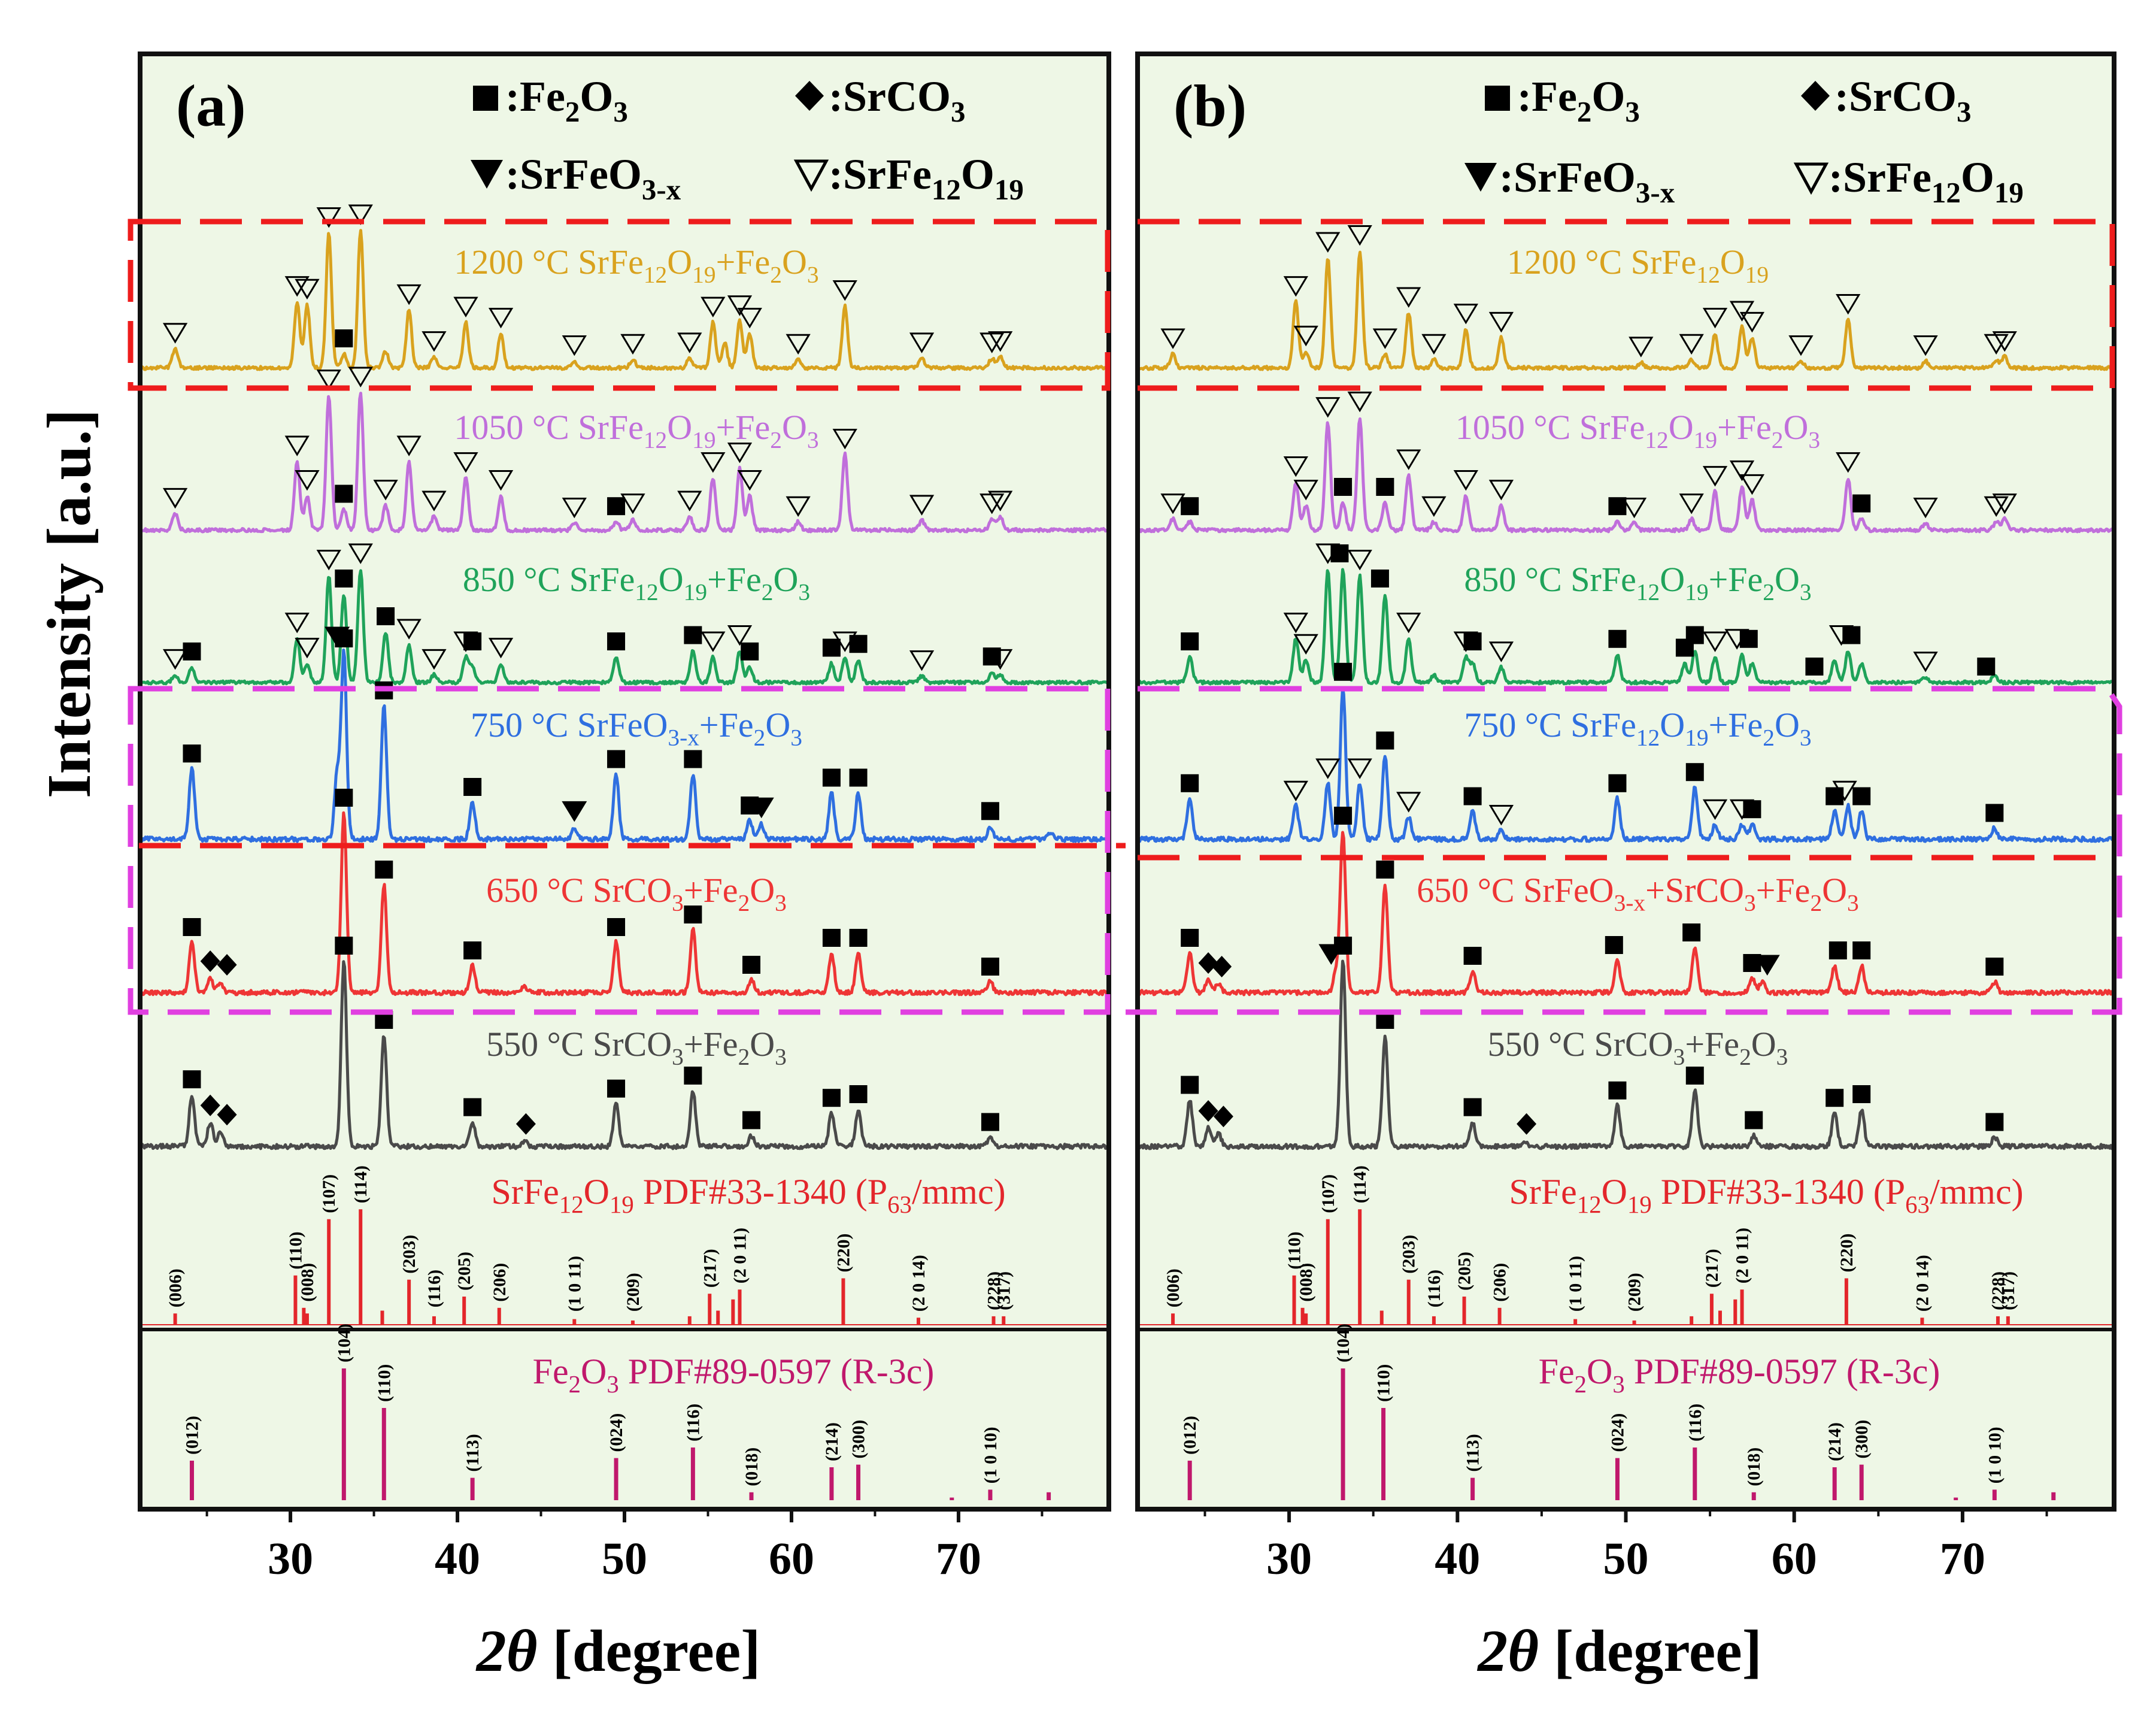 The height and width of the screenshot is (1711, 2156). Describe the element at coordinates (897, 100) in the screenshot. I see `legend-label: :SrCO3` at that location.